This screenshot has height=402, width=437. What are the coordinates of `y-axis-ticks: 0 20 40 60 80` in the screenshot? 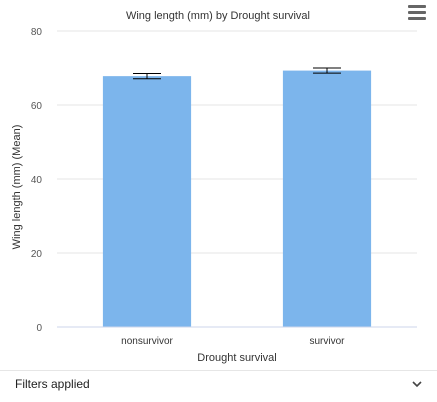 It's located at (37, 180).